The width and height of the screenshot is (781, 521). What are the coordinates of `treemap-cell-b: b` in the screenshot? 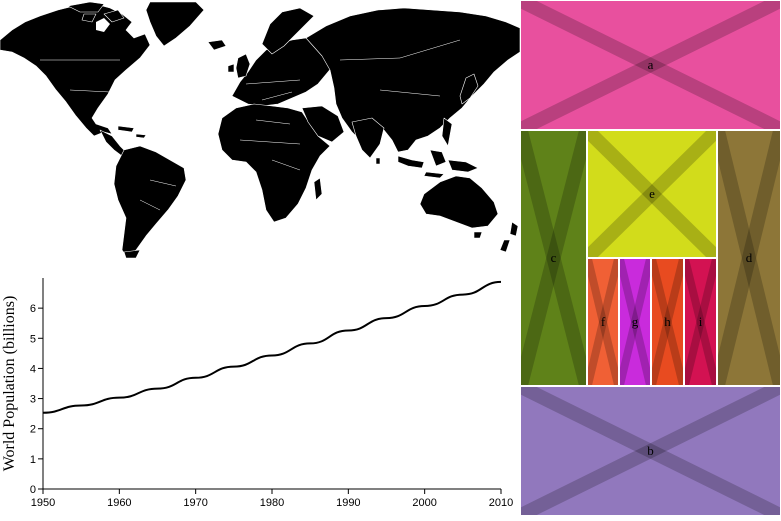 It's located at (650, 451).